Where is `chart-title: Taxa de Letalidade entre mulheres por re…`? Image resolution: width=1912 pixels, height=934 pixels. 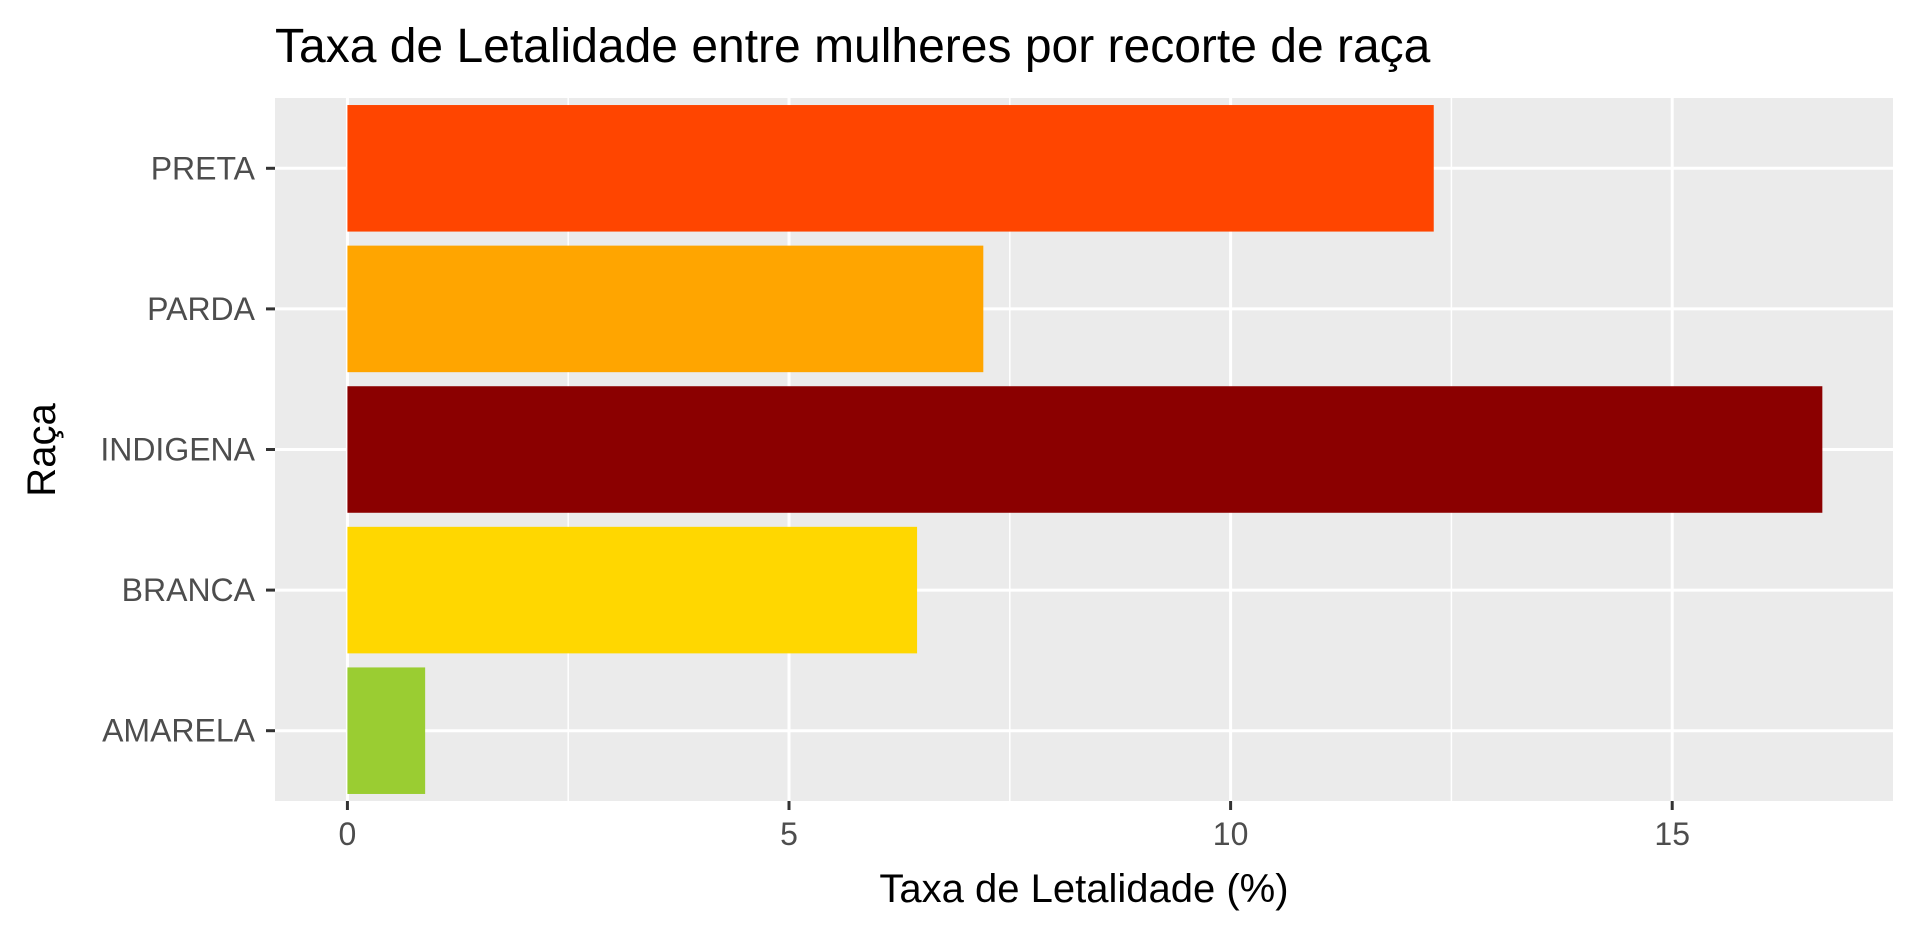 chart-title: Taxa de Letalidade entre mulheres por re… is located at coordinates (853, 46).